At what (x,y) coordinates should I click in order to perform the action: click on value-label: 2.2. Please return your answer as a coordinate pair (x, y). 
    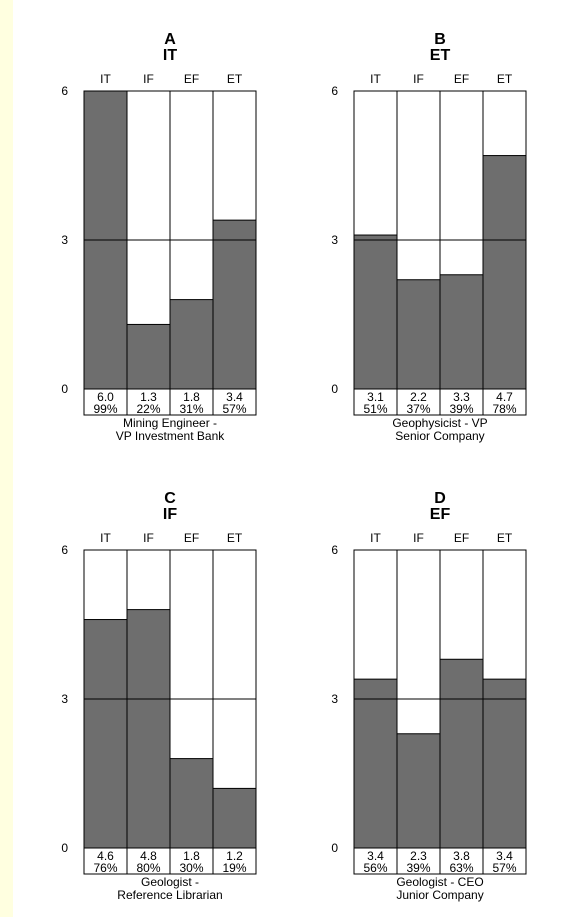
    Looking at the image, I should click on (418, 397).